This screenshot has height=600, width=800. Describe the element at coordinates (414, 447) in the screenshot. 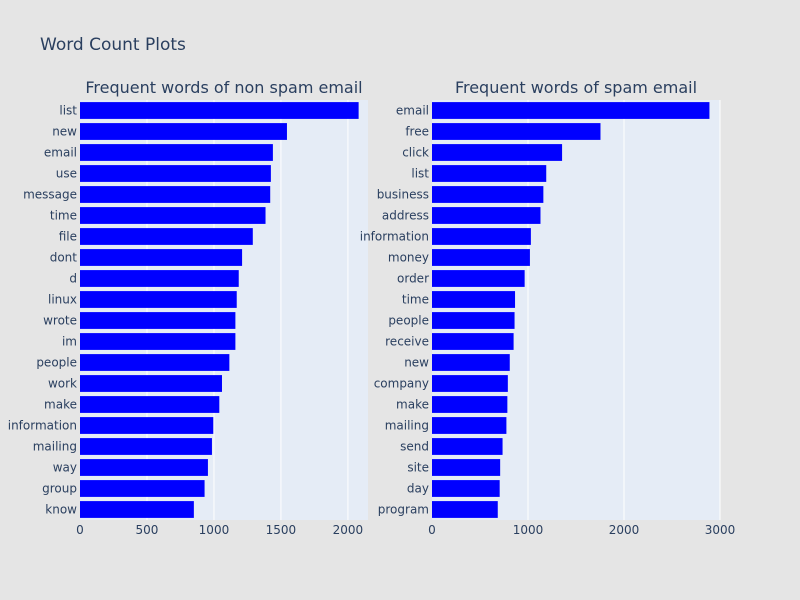

I see `y-tick-label-spam: send` at that location.